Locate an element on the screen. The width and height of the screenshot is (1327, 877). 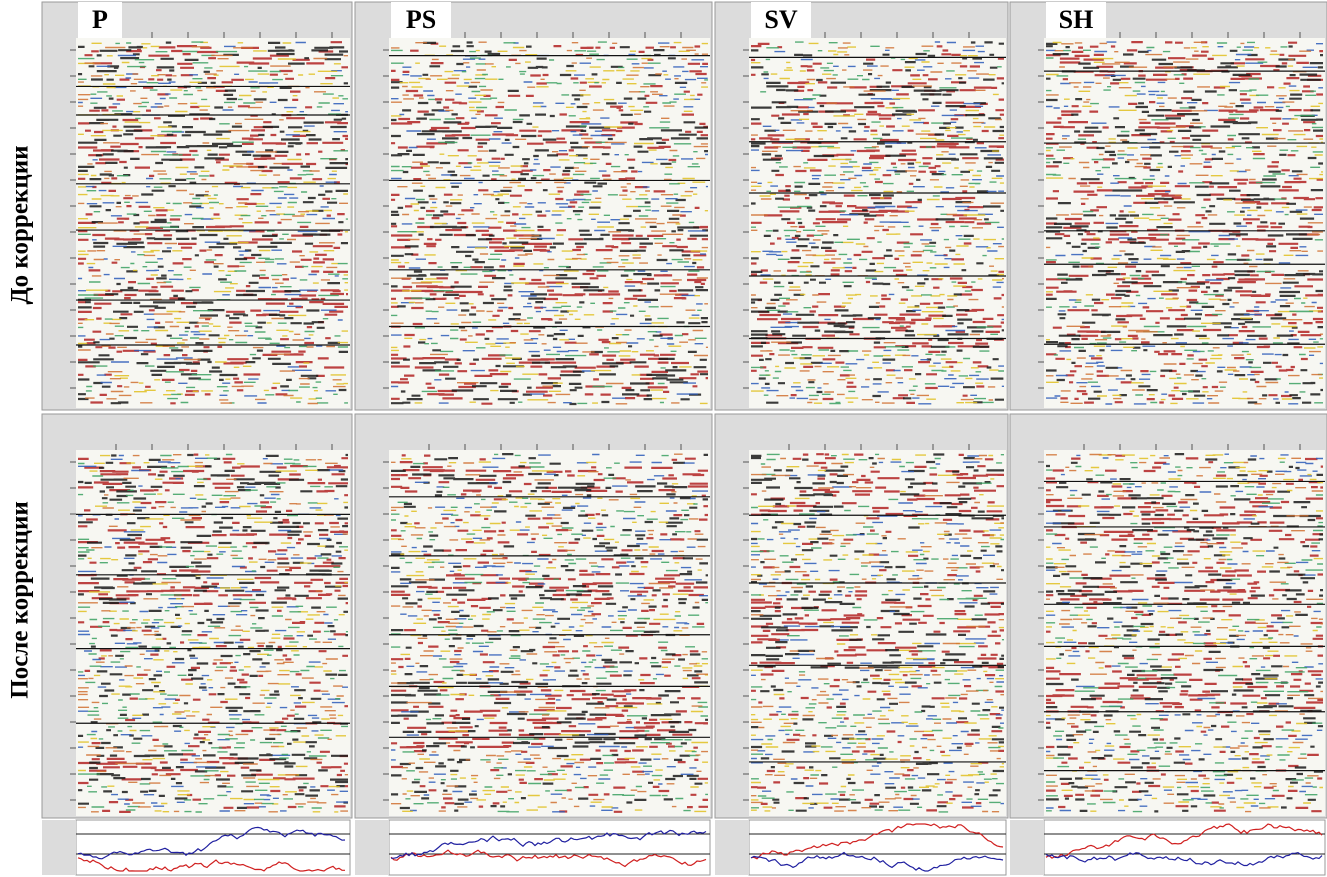
panel-label: SH is located at coordinates (1076, 19).